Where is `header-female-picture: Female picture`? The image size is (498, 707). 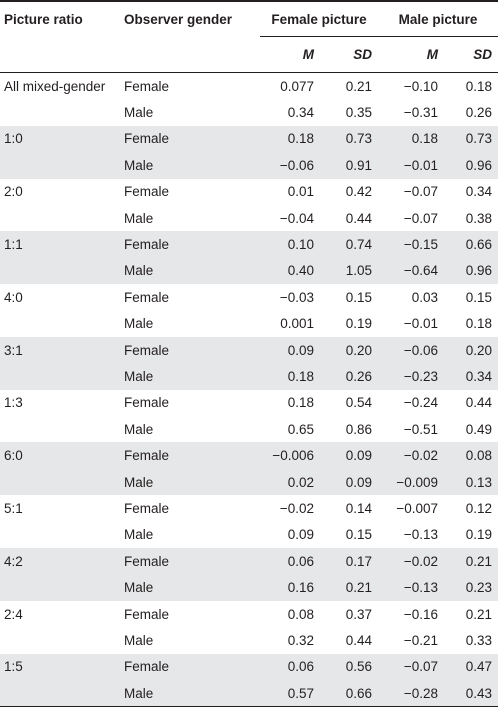 header-female-picture: Female picture is located at coordinates (319, 18).